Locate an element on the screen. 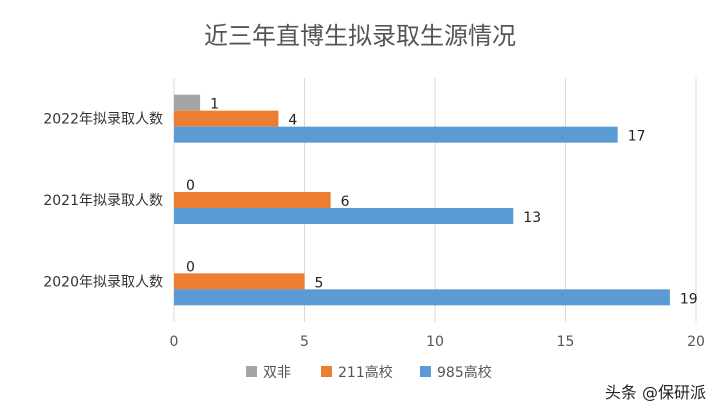 The width and height of the screenshot is (720, 411). x-tick-label: 0 is located at coordinates (174, 342).